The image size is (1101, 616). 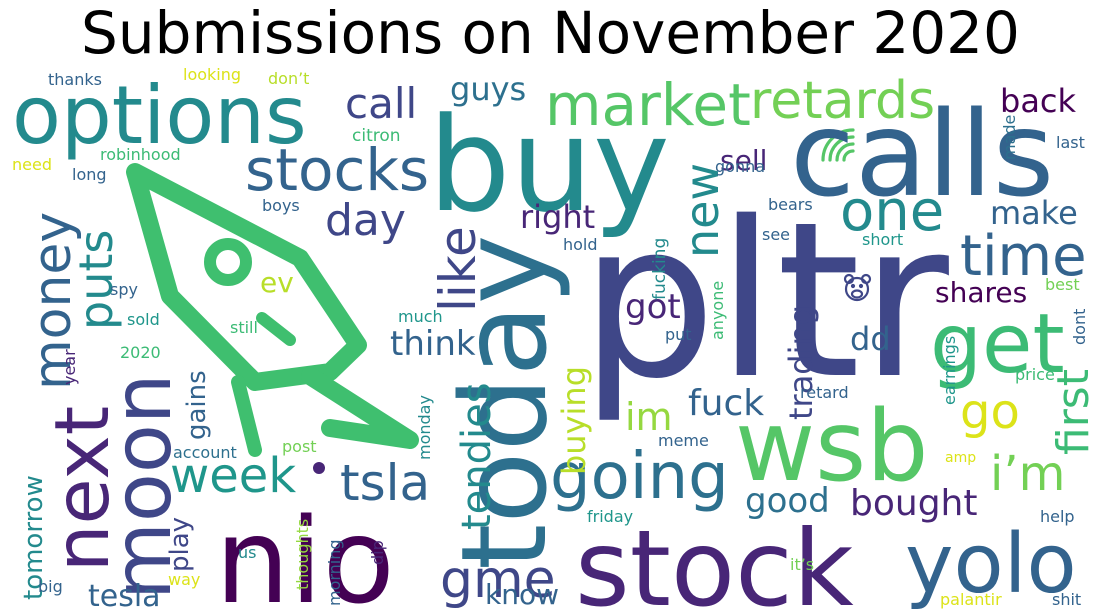 What do you see at coordinates (124, 596) in the screenshot?
I see `cloud-word: tesla` at bounding box center [124, 596].